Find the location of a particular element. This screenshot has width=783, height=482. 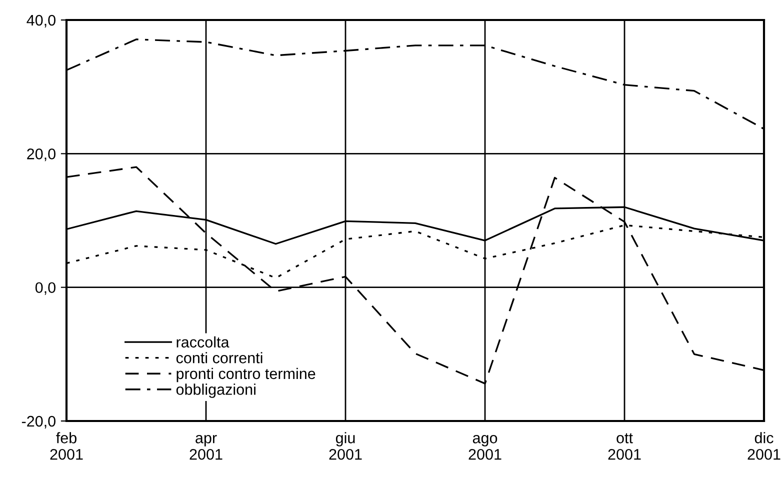

x-tick-label: giu 2001 is located at coordinates (345, 446).